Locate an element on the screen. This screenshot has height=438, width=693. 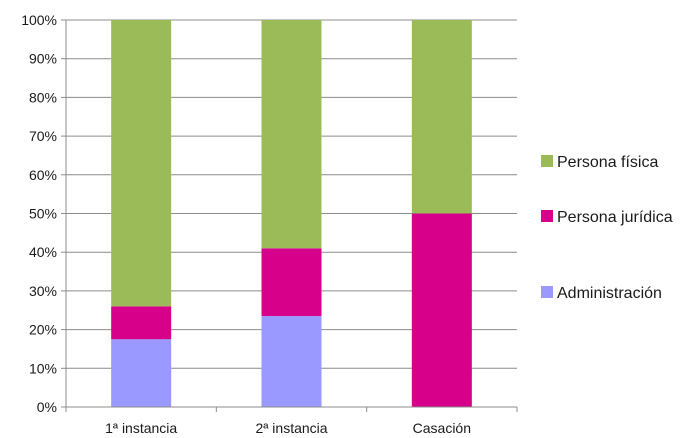
y-tick-label: 70% is located at coordinates (43, 136).